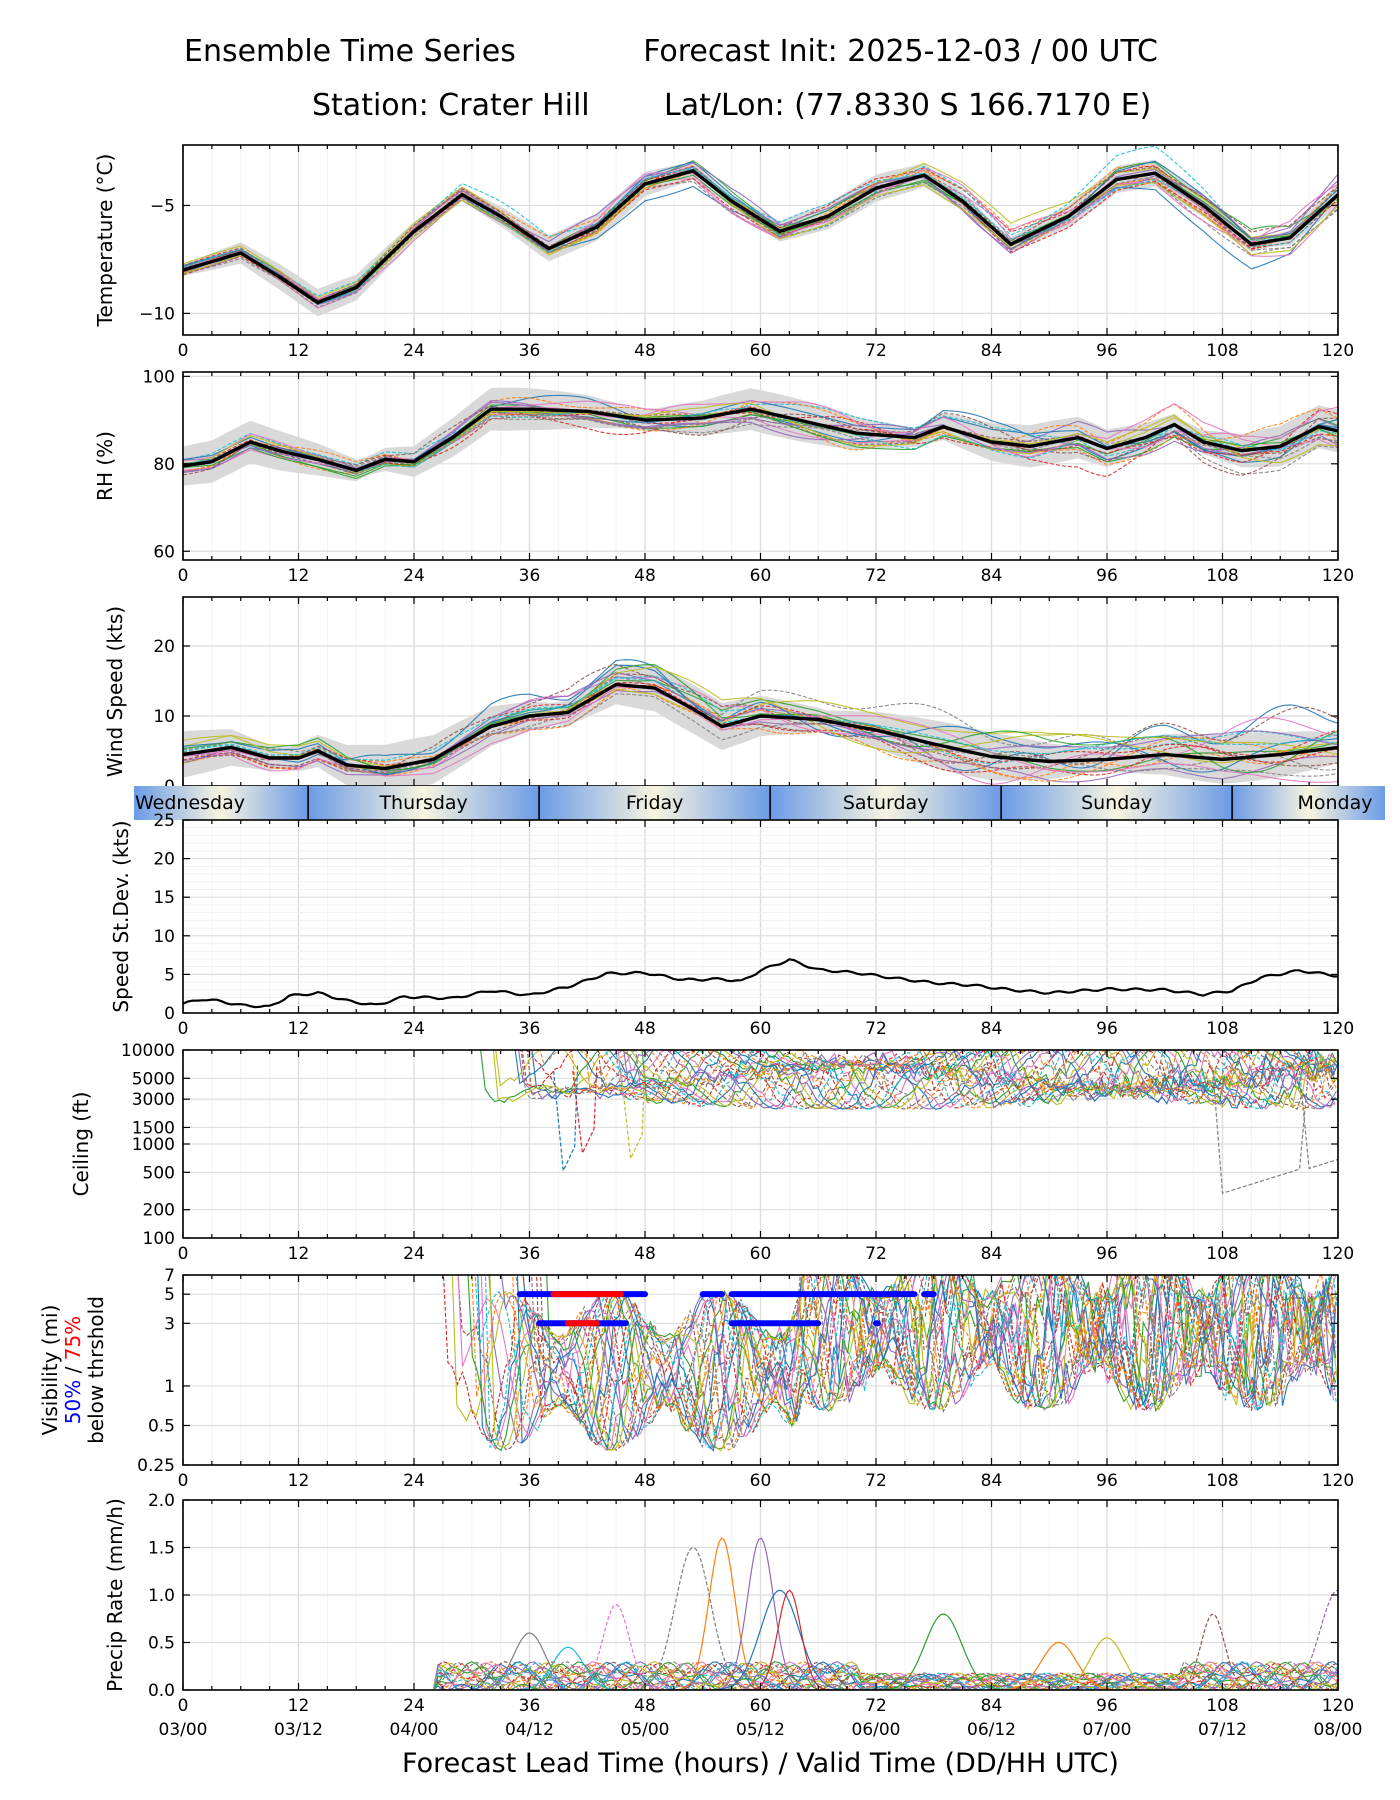 The width and height of the screenshot is (1400, 1800). What do you see at coordinates (73, 1402) in the screenshot?
I see `y-axis-label-part: 50%` at bounding box center [73, 1402].